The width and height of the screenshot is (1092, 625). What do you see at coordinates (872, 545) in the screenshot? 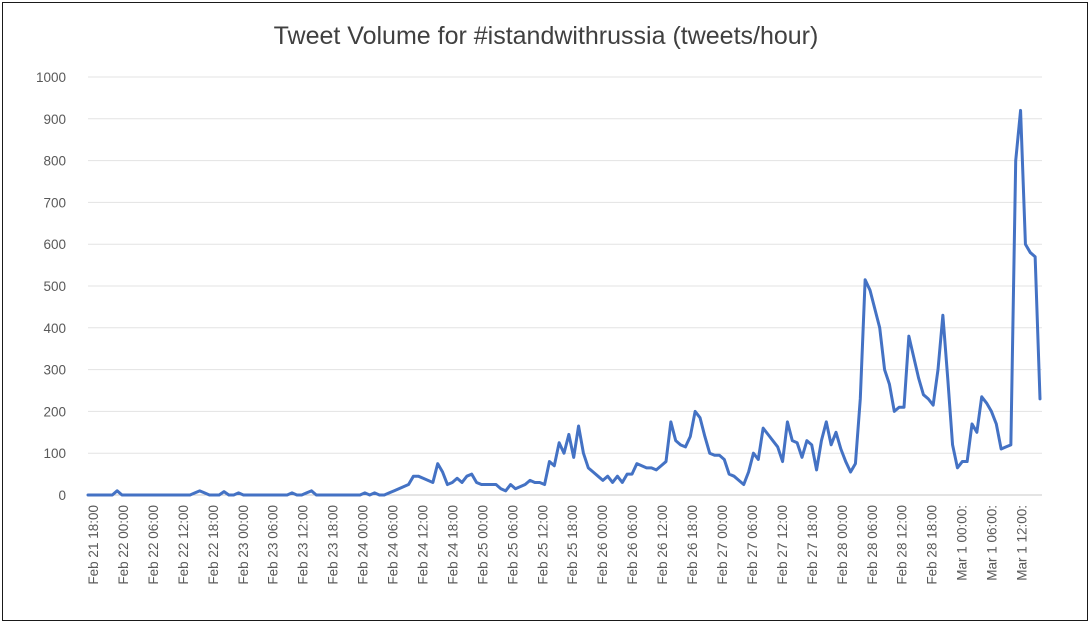
I see `x-tick-label: Feb 28 06:00` at bounding box center [872, 545].